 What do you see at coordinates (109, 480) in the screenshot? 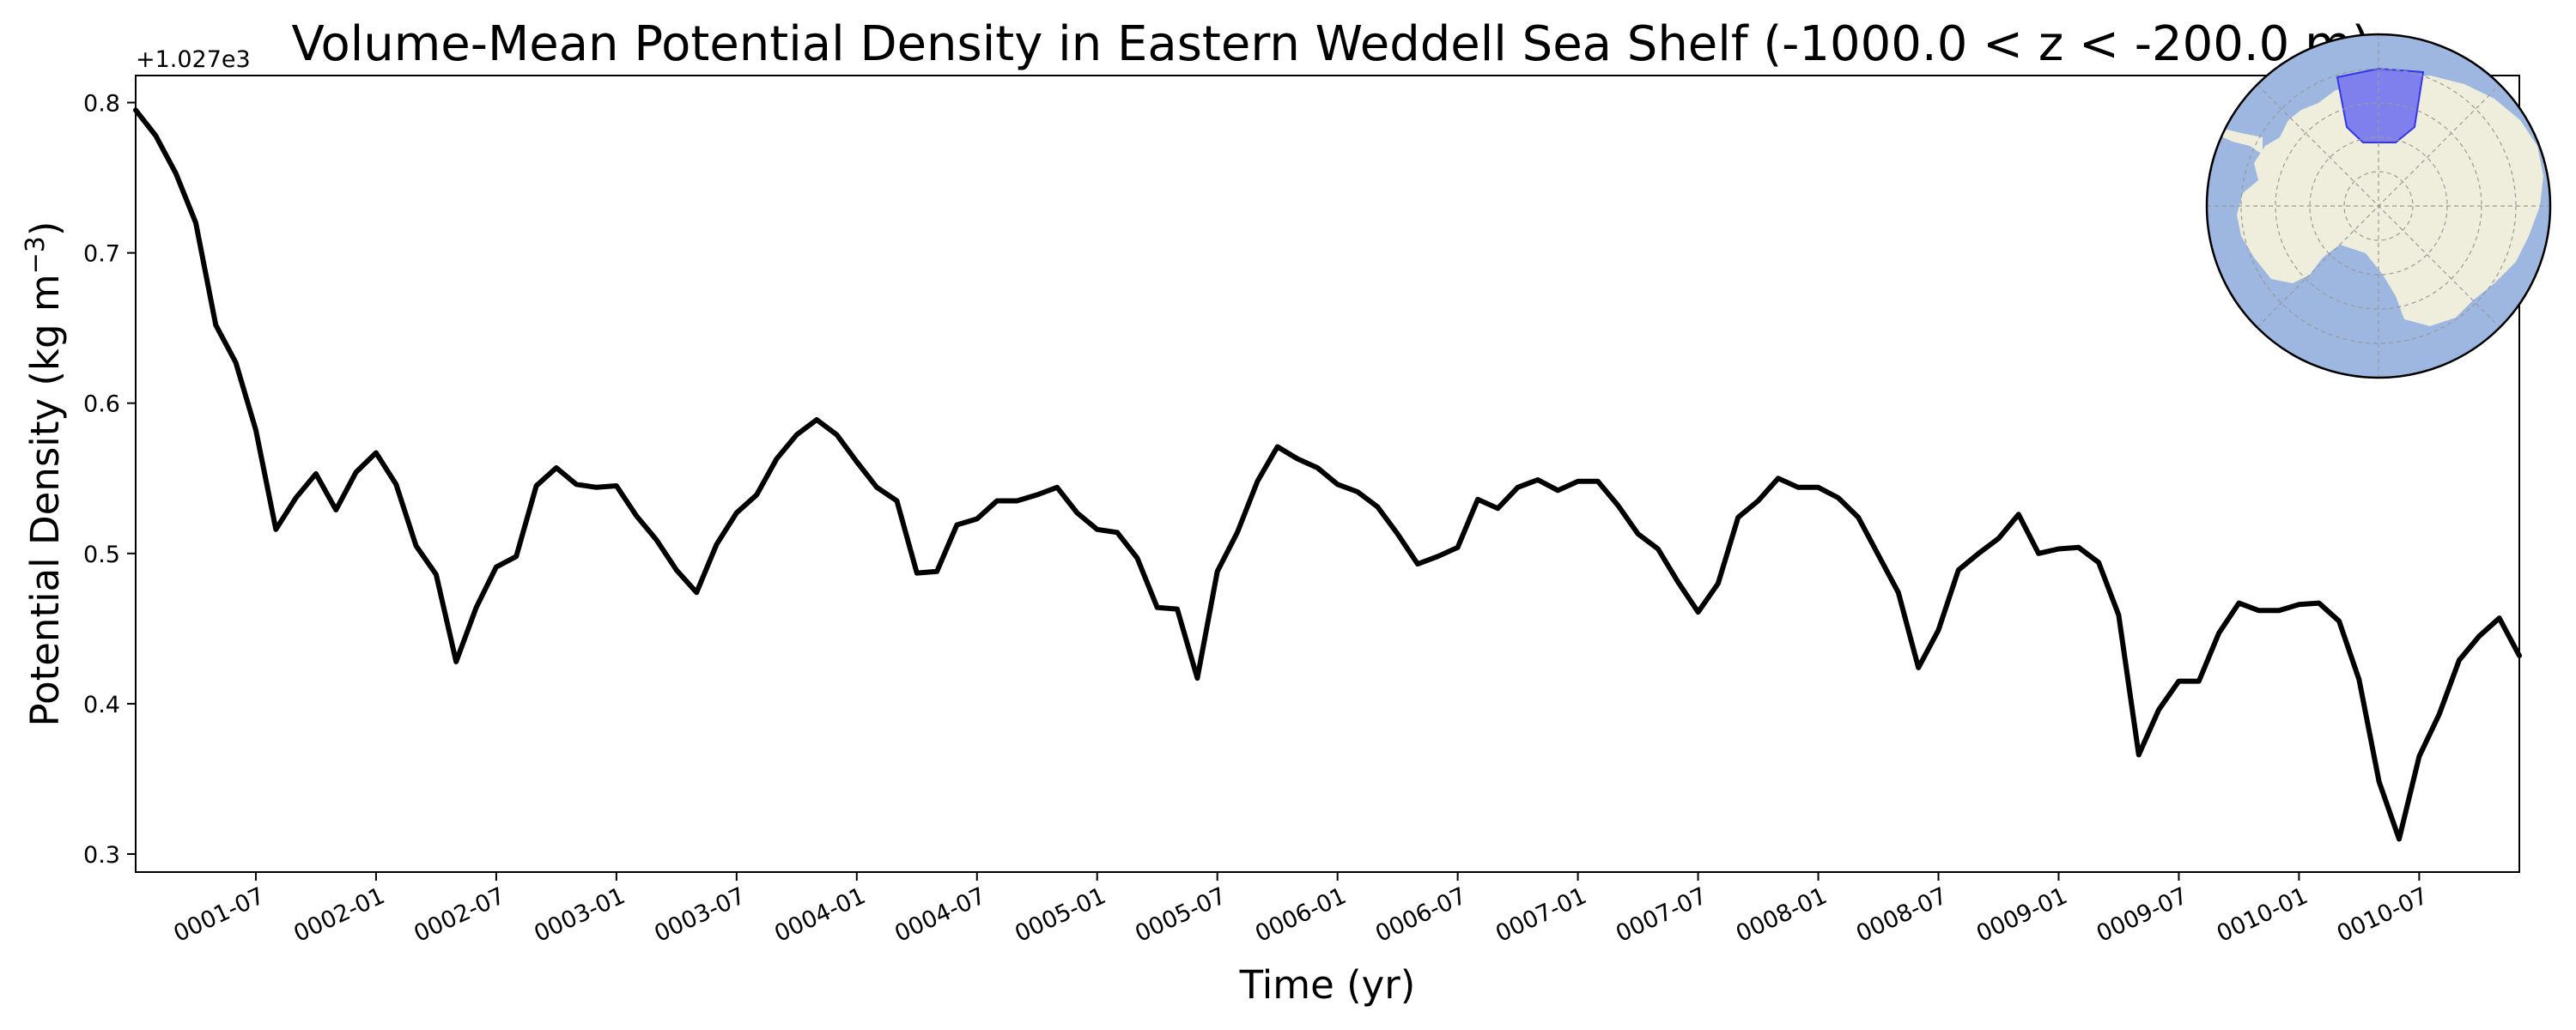
I see `y-axis-ticks: 0.3 0.4 0.5 0.6 0.7 0.8` at bounding box center [109, 480].